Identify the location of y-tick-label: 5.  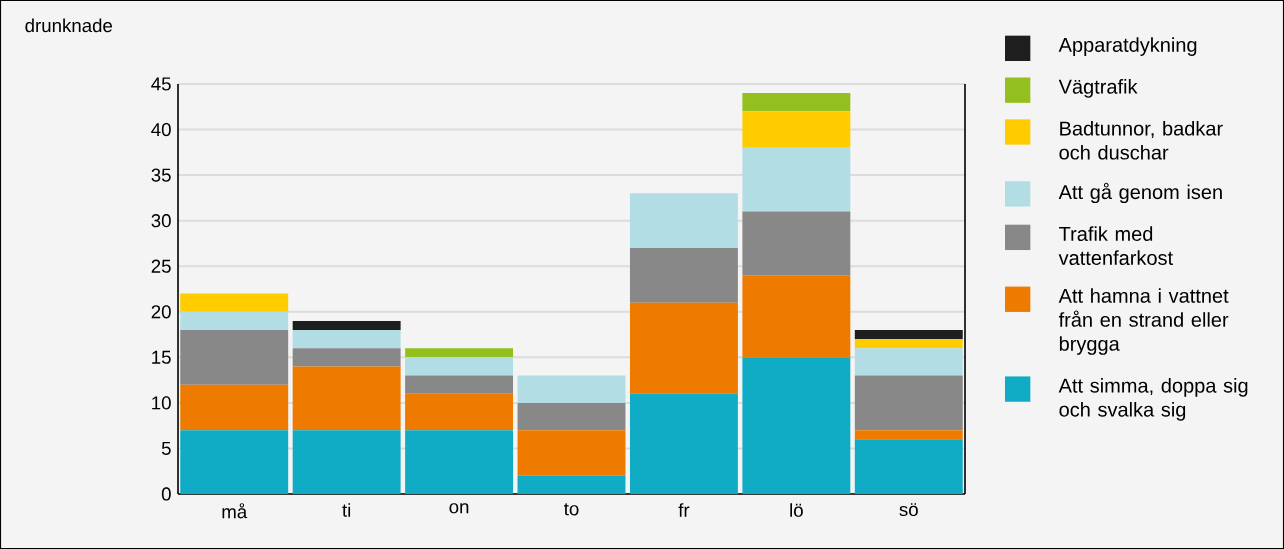
(166, 448).